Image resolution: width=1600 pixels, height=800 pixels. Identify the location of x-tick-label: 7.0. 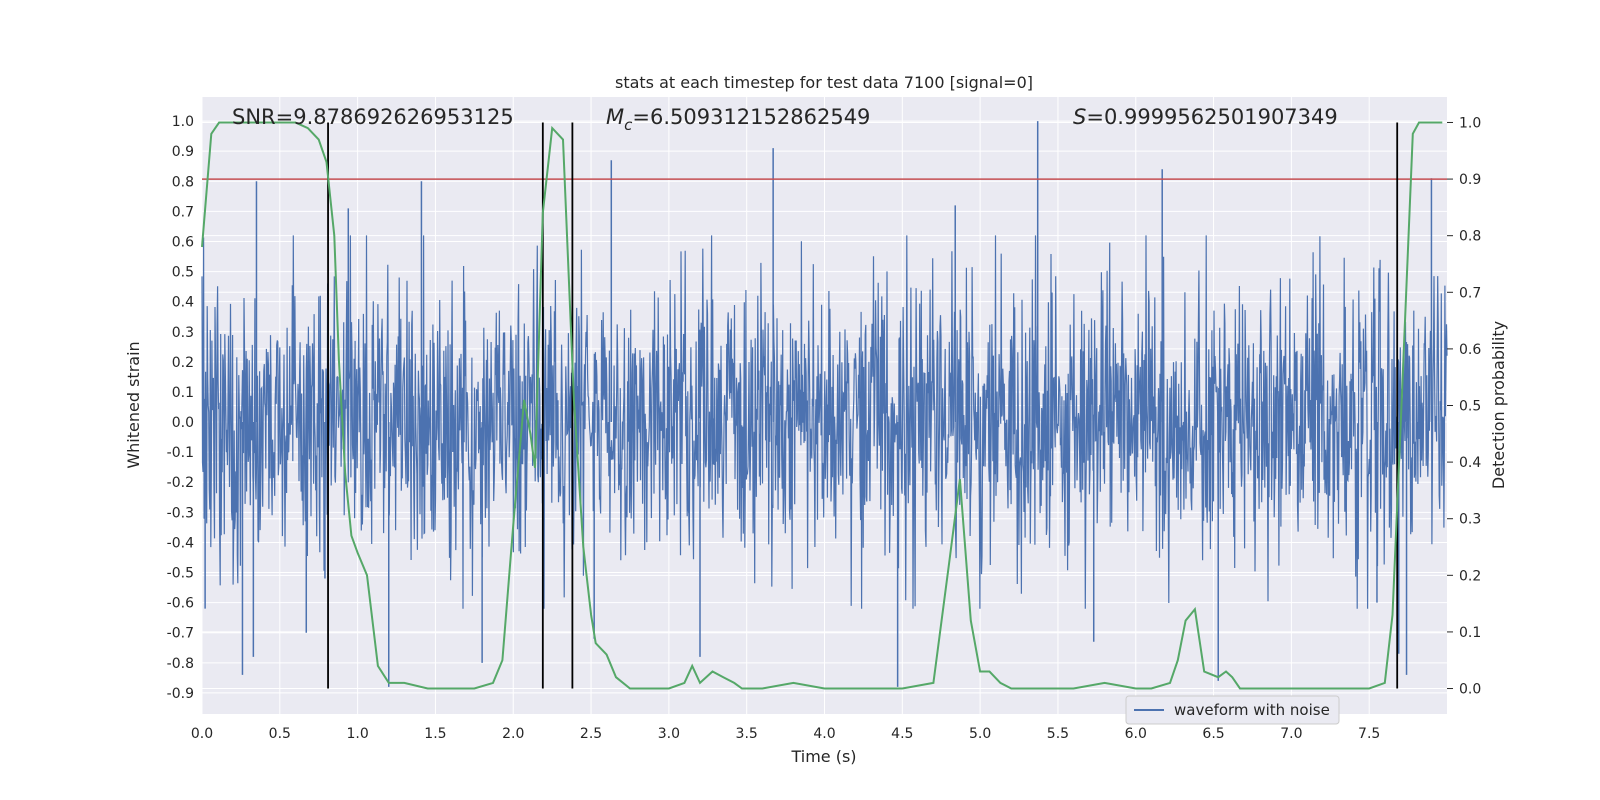
(1291, 734).